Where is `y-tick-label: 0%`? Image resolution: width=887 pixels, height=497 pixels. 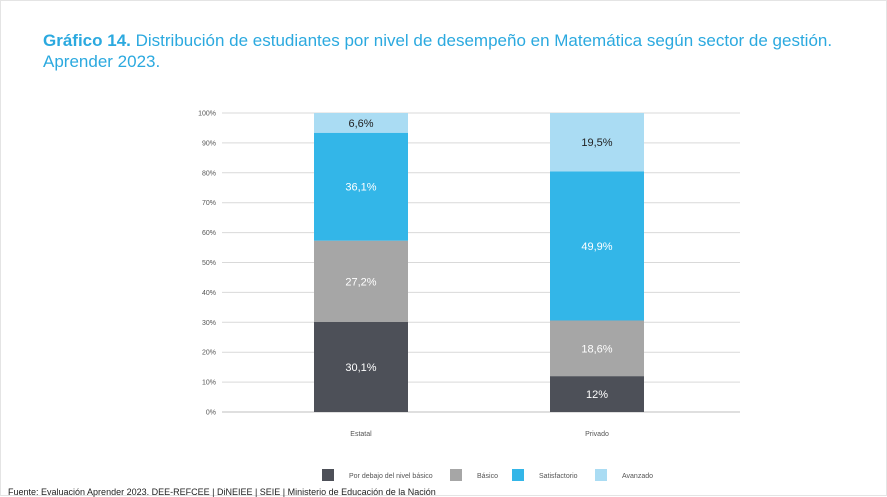
y-tick-label: 0% is located at coordinates (211, 413).